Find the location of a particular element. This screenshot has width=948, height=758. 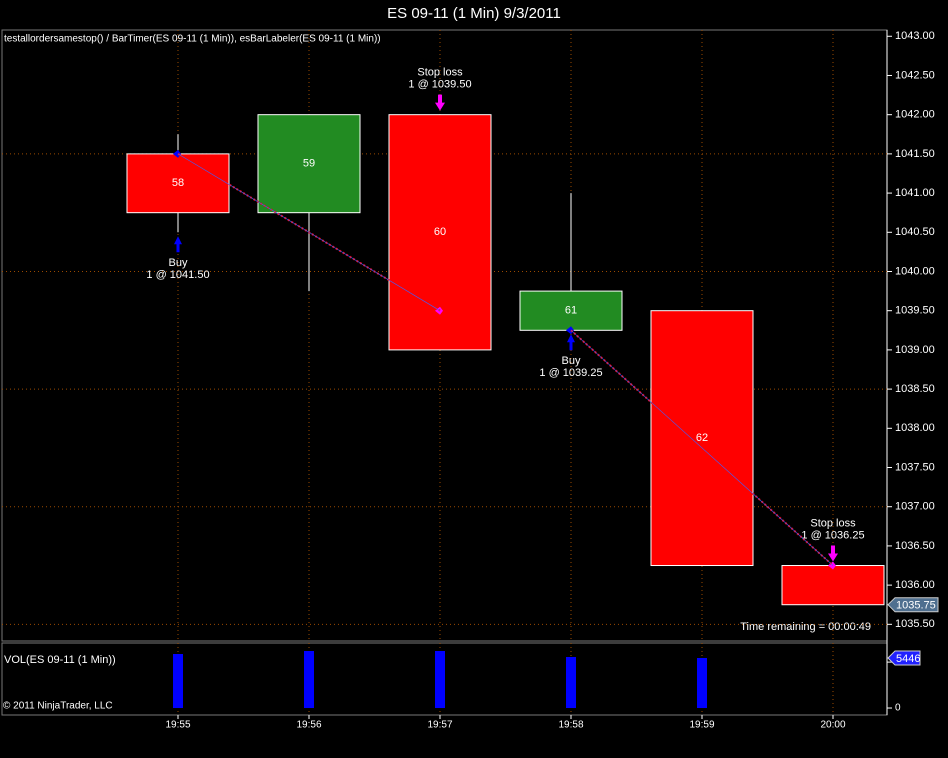

last-price-tag is located at coordinates (913, 605).